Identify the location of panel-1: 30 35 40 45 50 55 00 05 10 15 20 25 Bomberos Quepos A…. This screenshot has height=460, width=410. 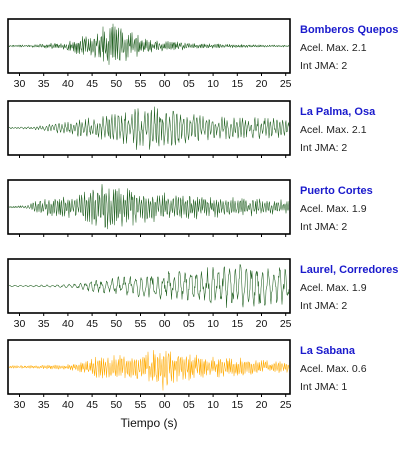
(202, 54).